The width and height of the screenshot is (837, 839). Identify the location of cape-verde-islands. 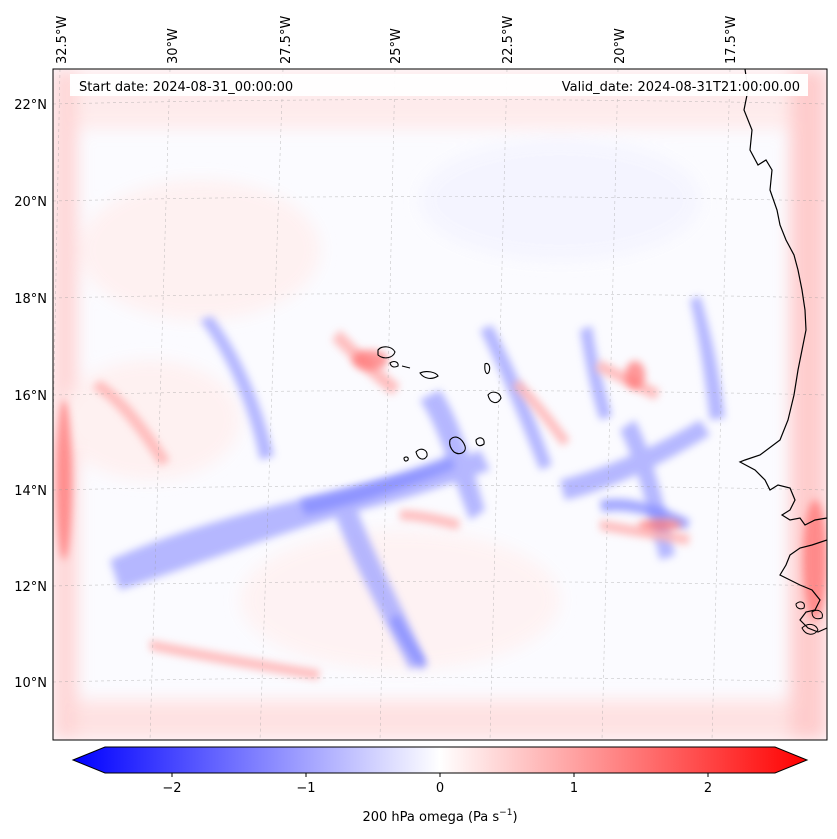
(439, 404).